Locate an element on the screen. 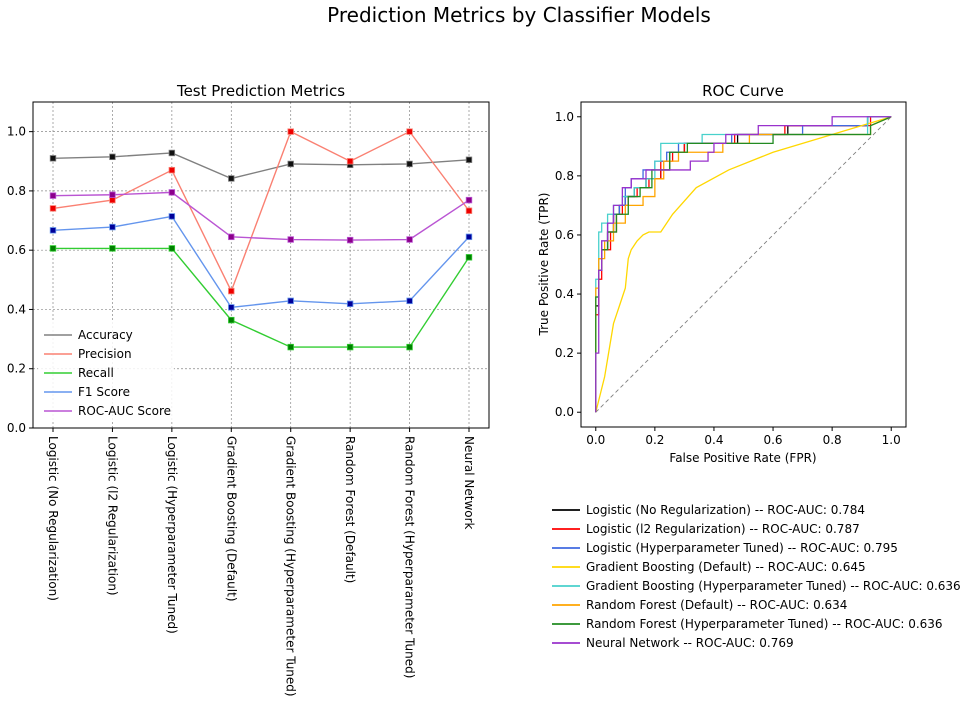 This screenshot has width=973, height=704. metrics-legend-box is located at coordinates (106, 372).